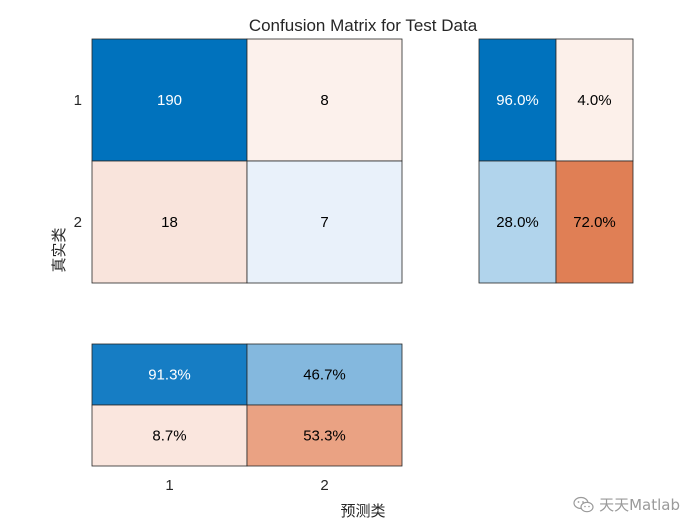  I want to click on row-summary-label-r2-c1: 28.0%, so click(517, 222).